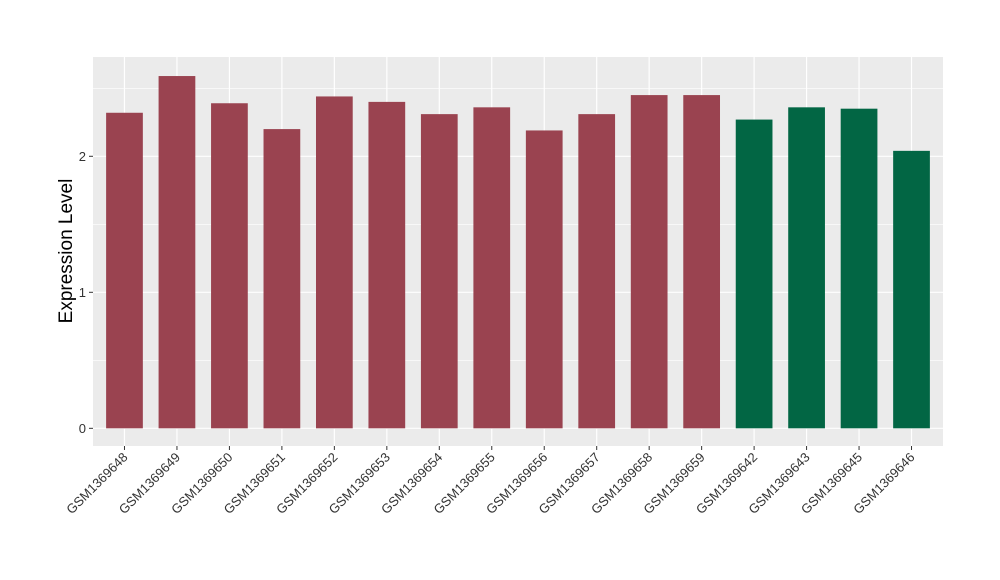  Describe the element at coordinates (754, 274) in the screenshot. I see `bar-GSM1369642` at that location.